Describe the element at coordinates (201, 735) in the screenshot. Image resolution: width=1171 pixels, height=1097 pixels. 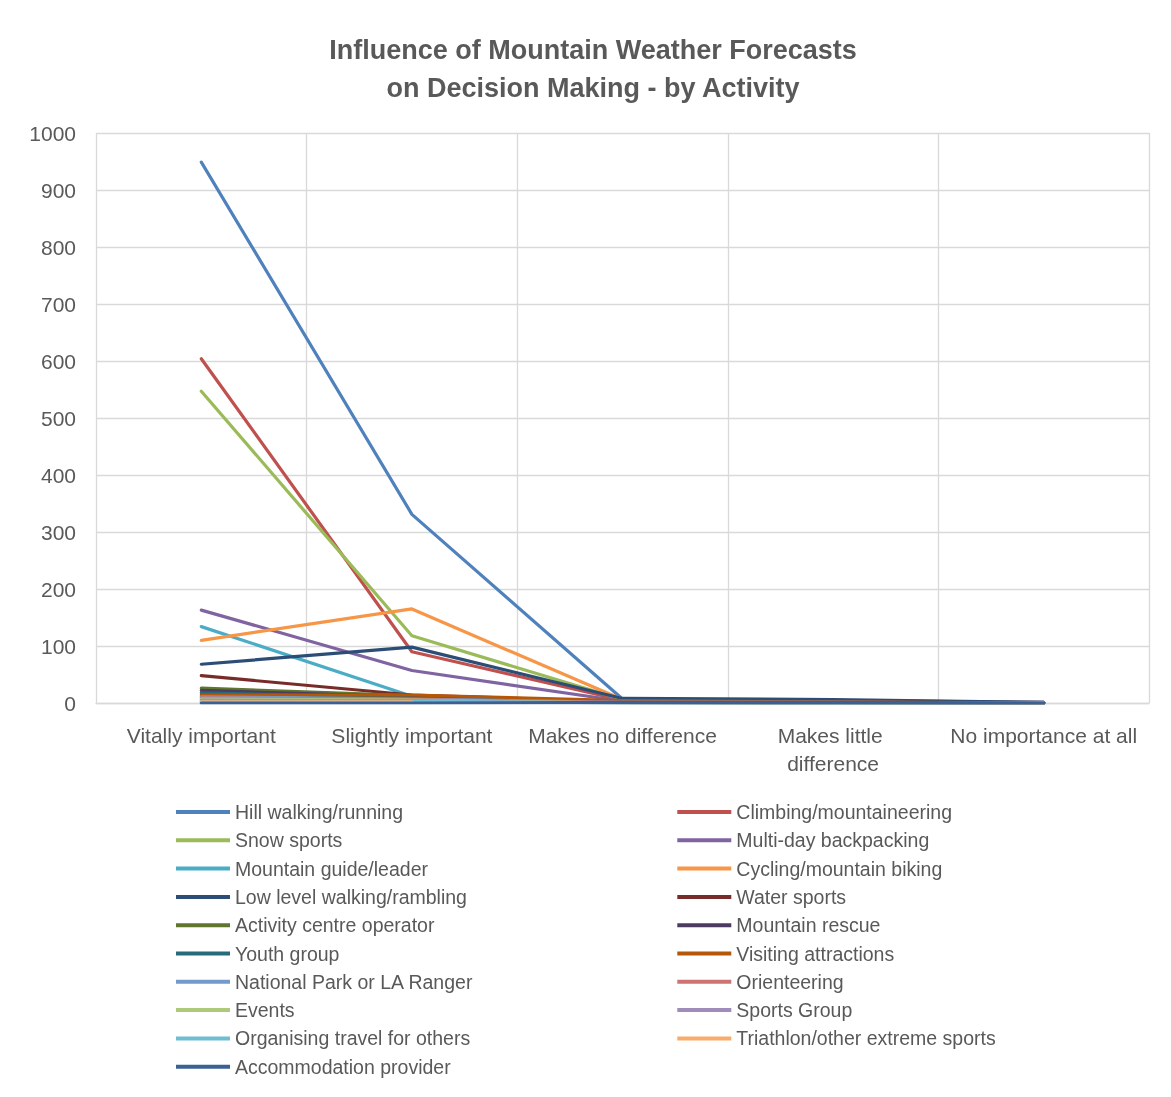
I see `x-tick-label: Vitally important` at that location.